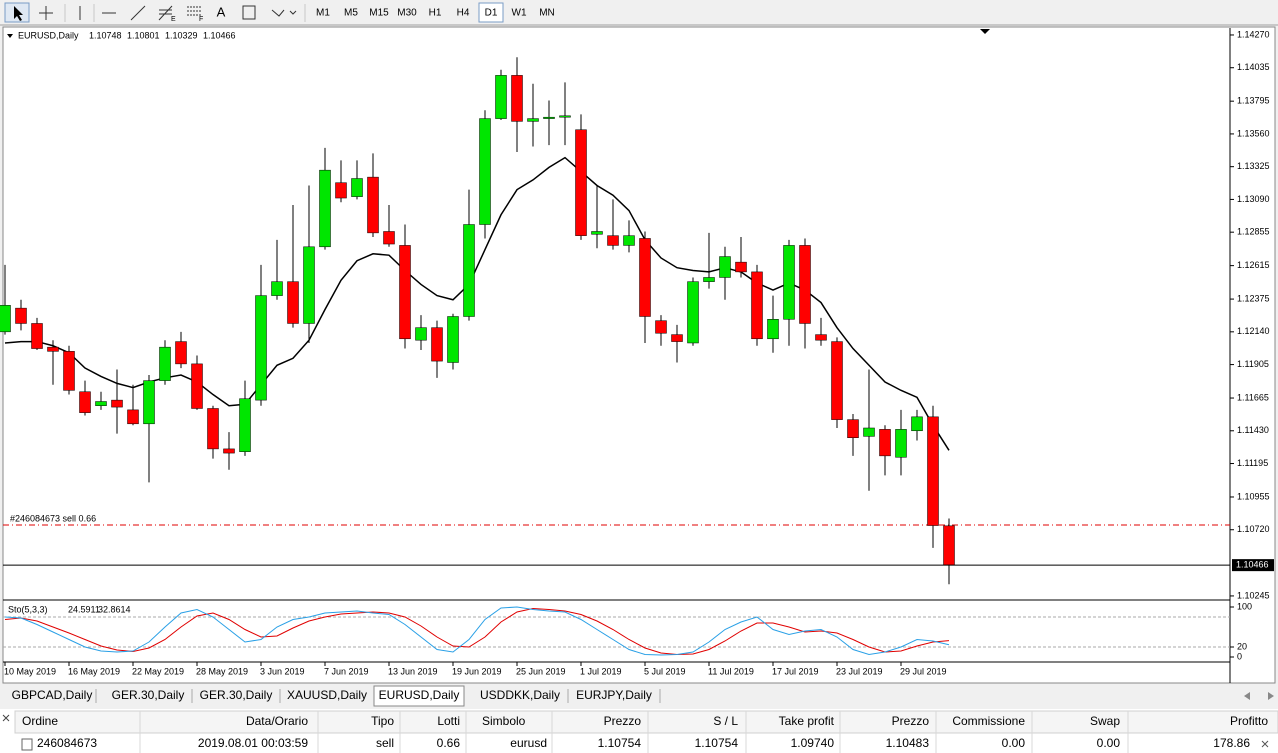 The image size is (1278, 753). Describe the element at coordinates (27, 744) in the screenshot. I see `order-icon` at that location.